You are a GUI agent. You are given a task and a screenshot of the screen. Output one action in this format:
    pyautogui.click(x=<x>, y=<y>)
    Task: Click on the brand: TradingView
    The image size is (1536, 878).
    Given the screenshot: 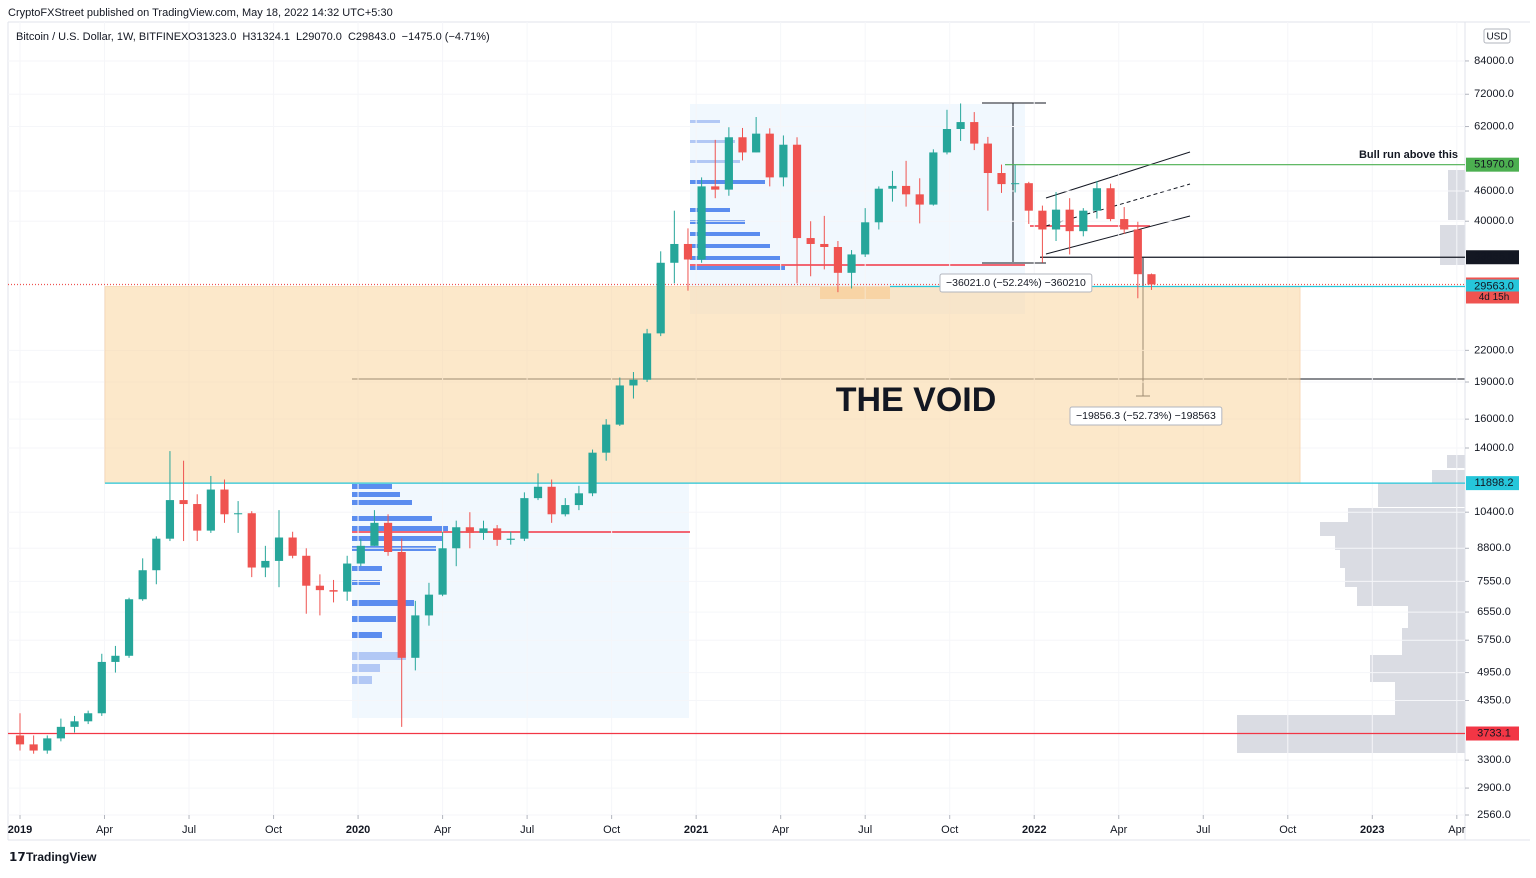 What is the action you would take?
    pyautogui.click(x=61, y=857)
    